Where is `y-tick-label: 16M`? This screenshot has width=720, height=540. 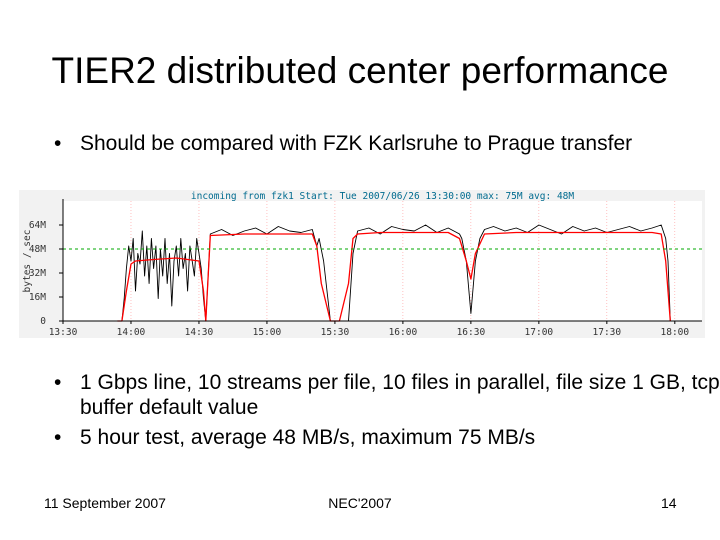
y-tick-label: 16M is located at coordinates (37, 297).